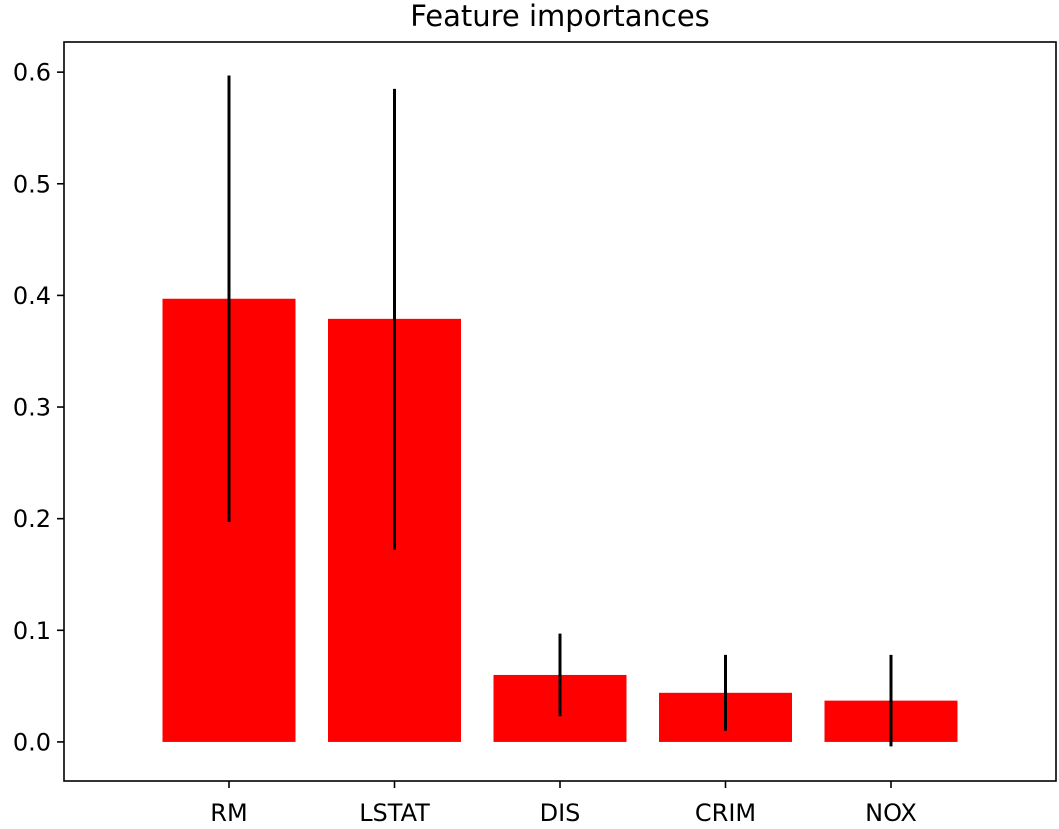 This screenshot has width=1059, height=829. What do you see at coordinates (560, 16) in the screenshot?
I see `chart-title: Feature importances` at bounding box center [560, 16].